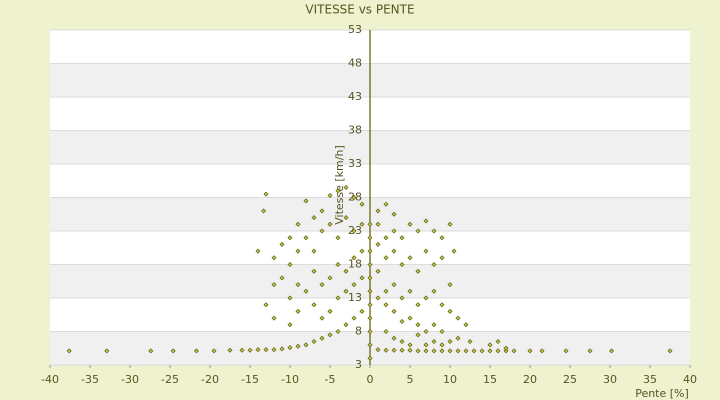 The width and height of the screenshot is (720, 400). What do you see at coordinates (355, 297) in the screenshot?
I see `y-tick-label: 13` at bounding box center [355, 297].